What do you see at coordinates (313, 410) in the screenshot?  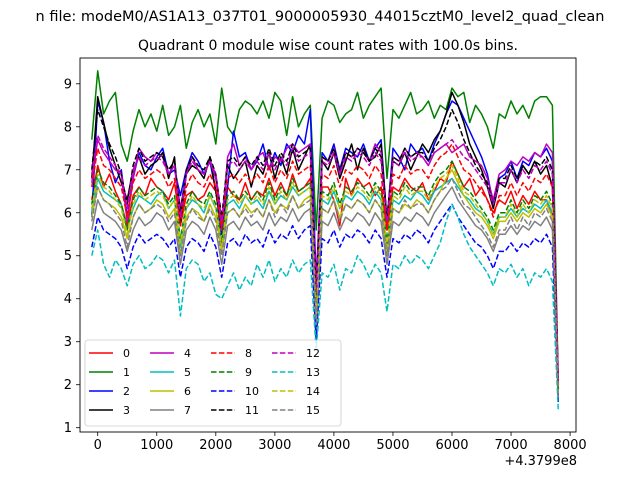 I see `legend-label-15: 15` at bounding box center [313, 410].